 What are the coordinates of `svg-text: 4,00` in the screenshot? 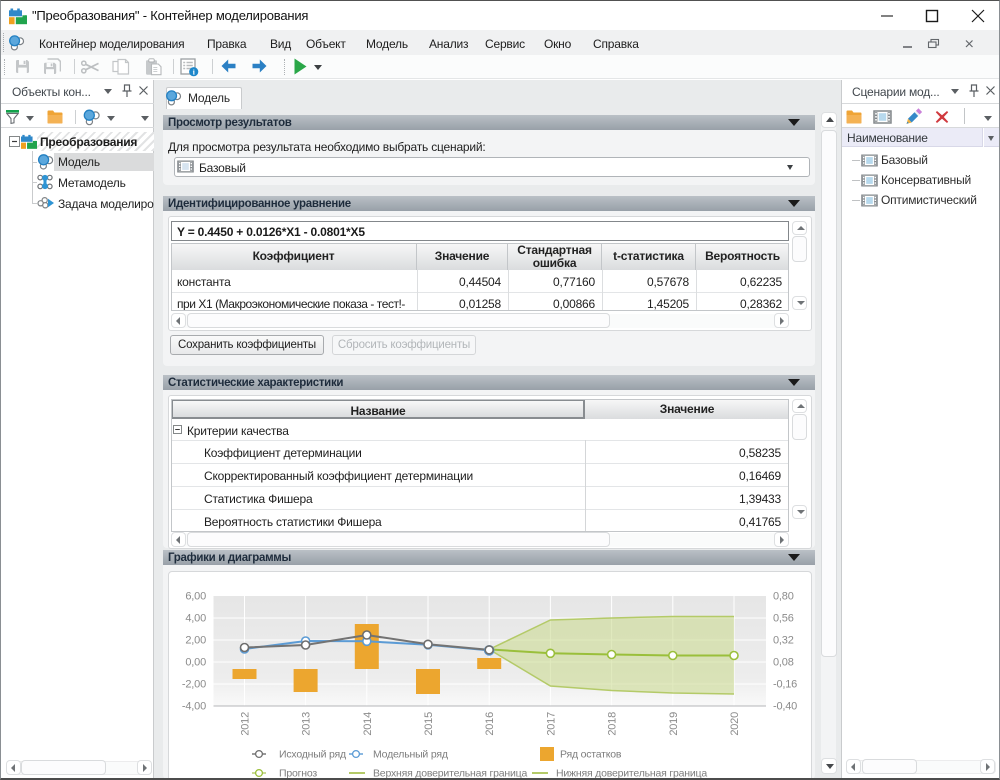 It's located at (195, 619).